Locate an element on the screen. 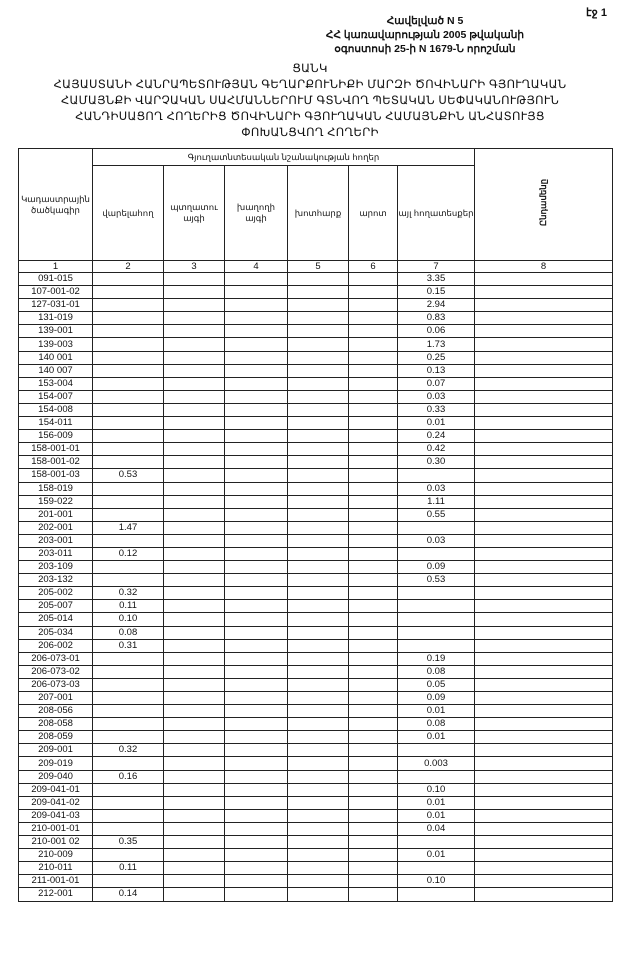 This screenshot has height=962, width=621. area-value: 0.15 is located at coordinates (436, 292).